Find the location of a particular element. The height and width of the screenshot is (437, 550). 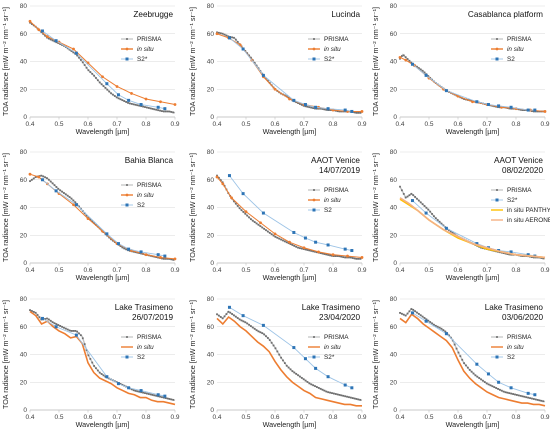

y-axis-title: TOA radiance [mW m⁻² nm⁻¹ sr⁻¹] is located at coordinates (5, 61).